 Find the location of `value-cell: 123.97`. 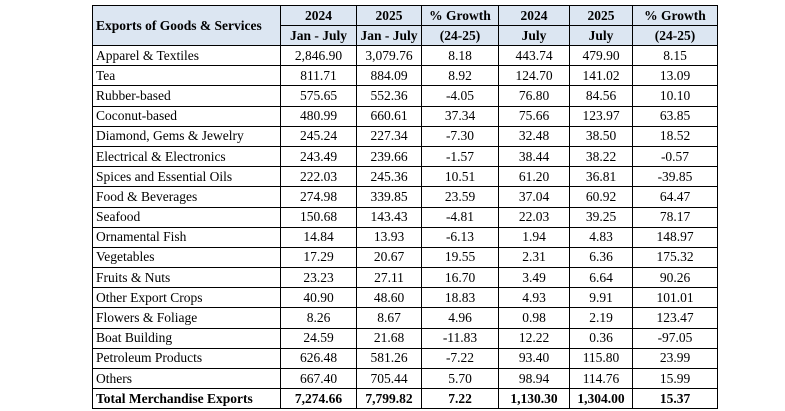

value-cell: 123.97 is located at coordinates (601, 116).